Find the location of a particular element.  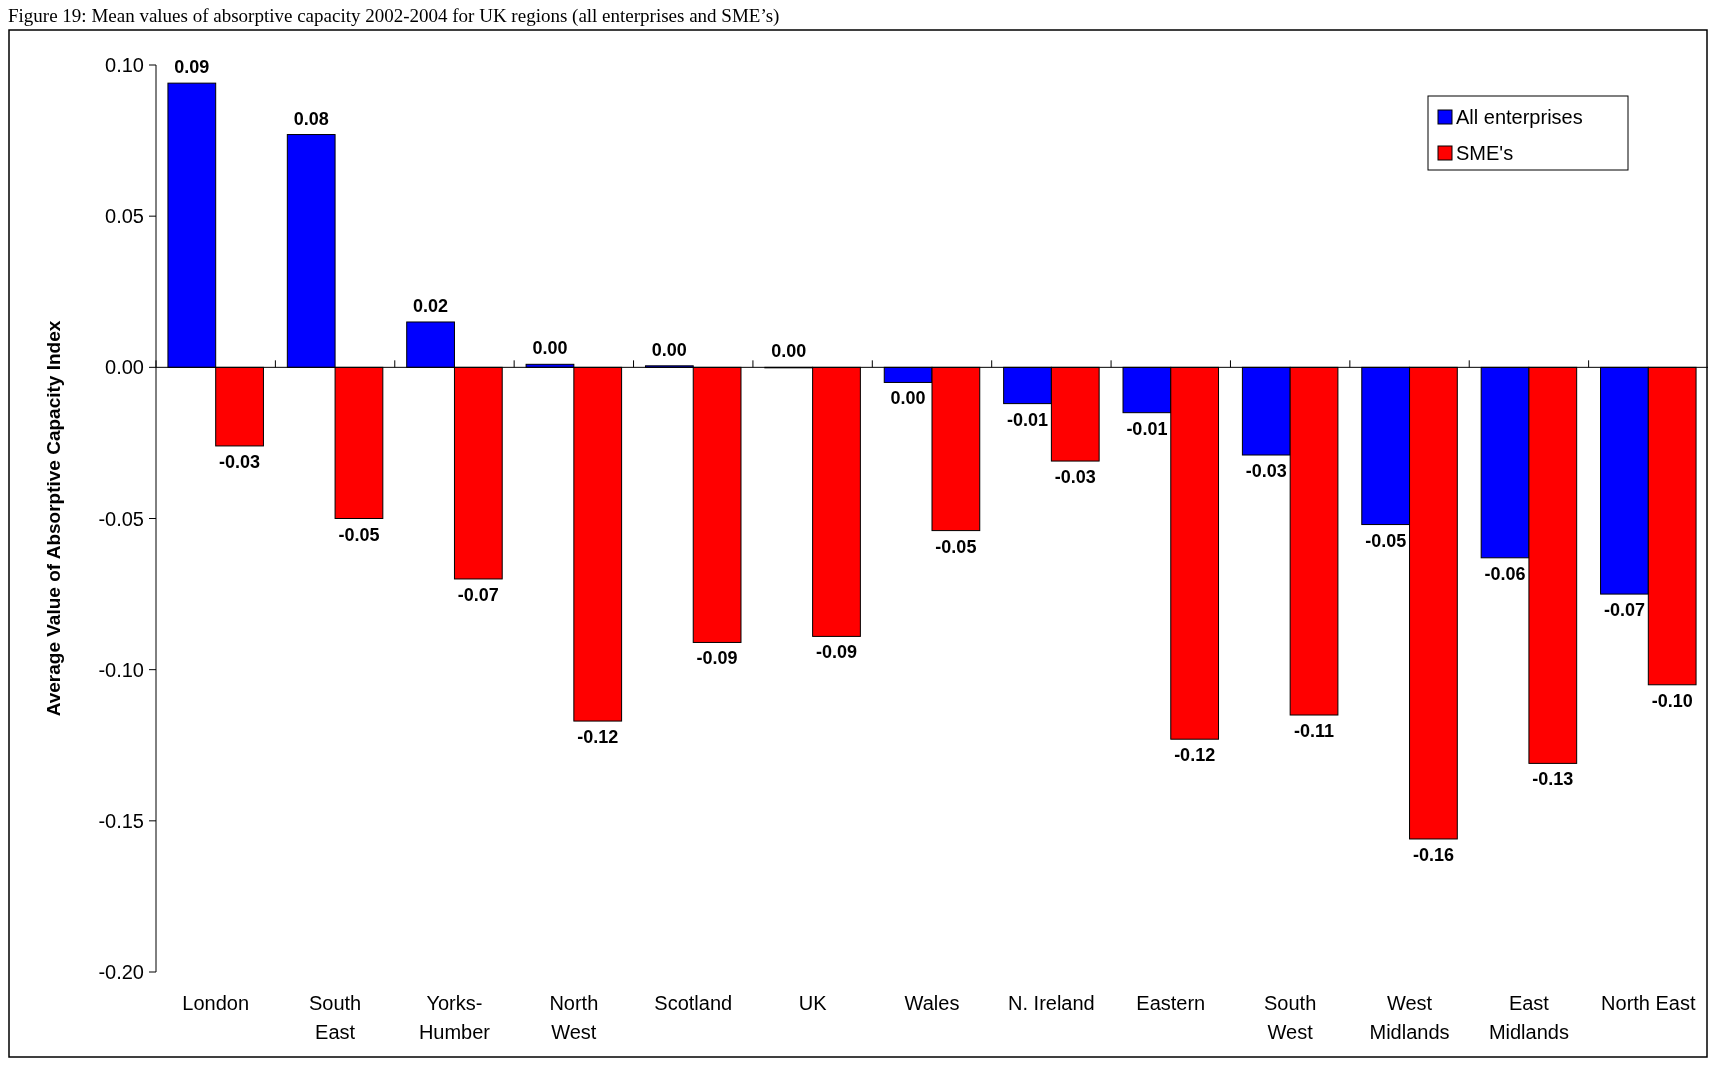

data-label: -0.06 is located at coordinates (1505, 573).